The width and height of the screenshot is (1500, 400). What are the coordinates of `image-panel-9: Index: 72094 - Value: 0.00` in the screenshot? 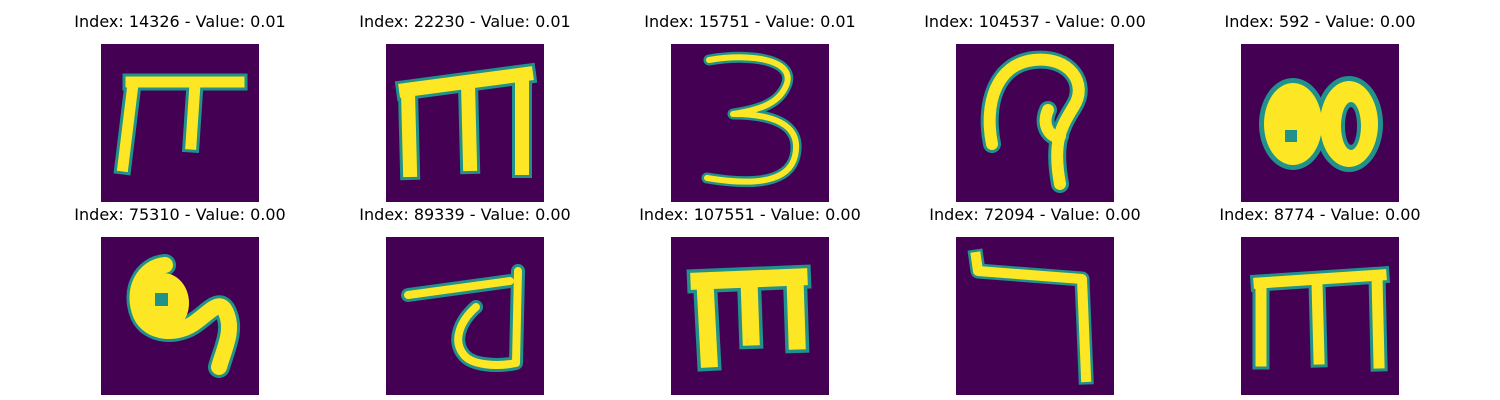 It's located at (1035, 299).